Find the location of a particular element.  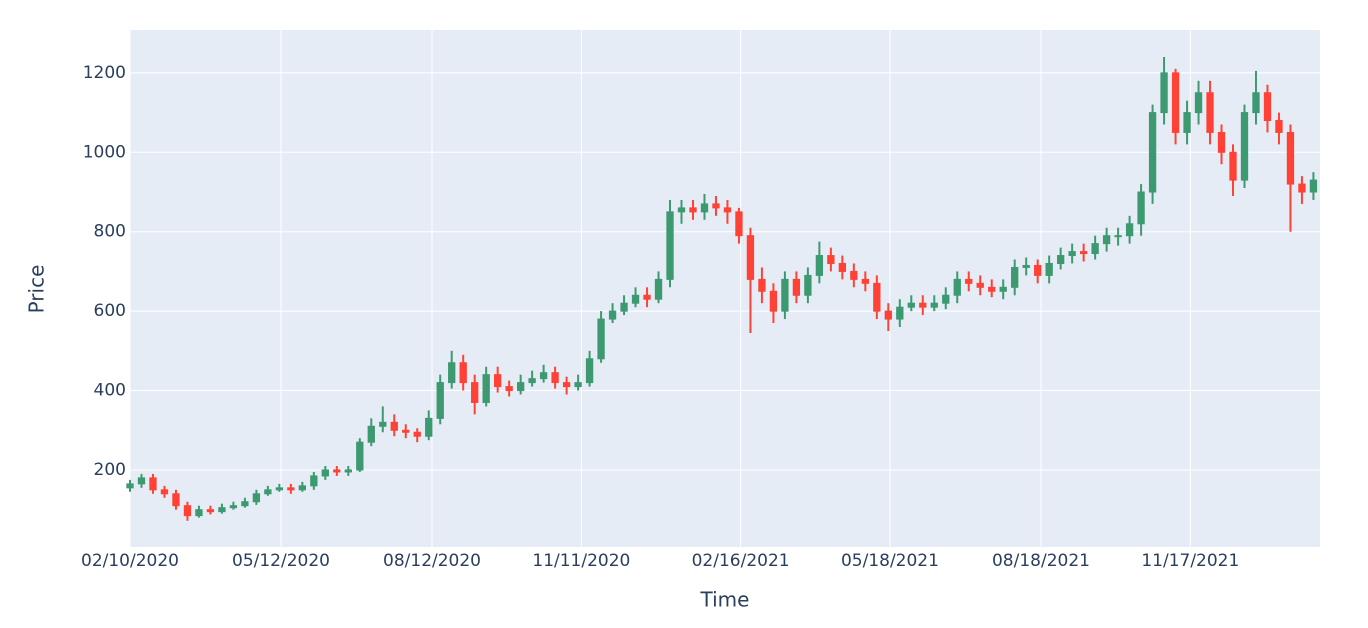

x-axis-title: Time is located at coordinates (725, 600).